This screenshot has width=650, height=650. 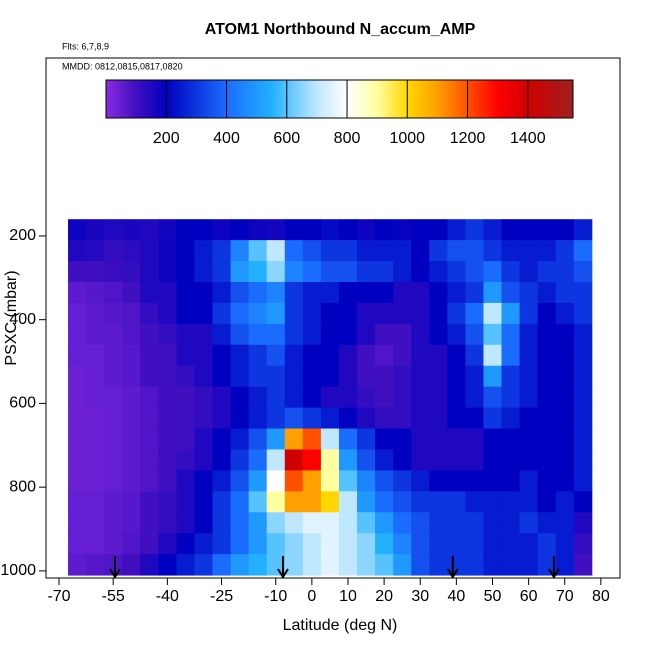 What do you see at coordinates (122, 66) in the screenshot?
I see `annotation: MMDD: 0812,0815,0817,0820` at bounding box center [122, 66].